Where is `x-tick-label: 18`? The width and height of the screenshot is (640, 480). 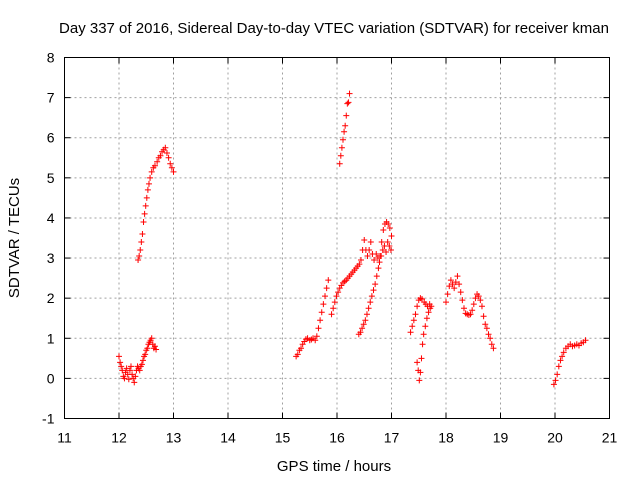 x-tick-label: 18 is located at coordinates (446, 438).